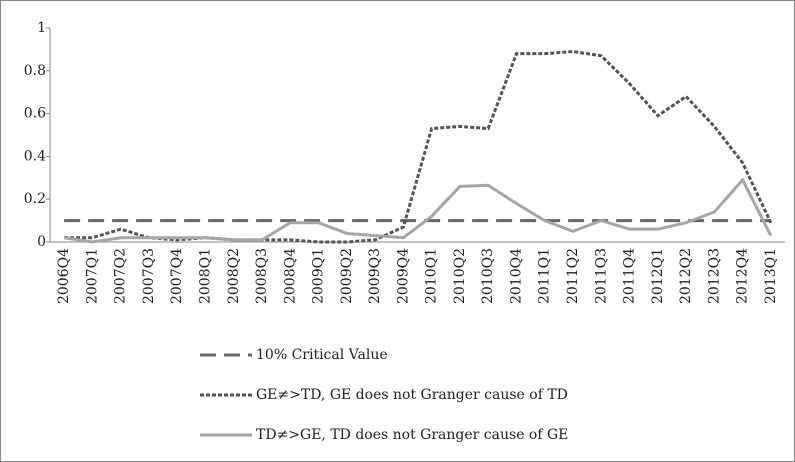 This screenshot has width=795, height=462. I want to click on x-tick-label: 2007Q4, so click(177, 276).